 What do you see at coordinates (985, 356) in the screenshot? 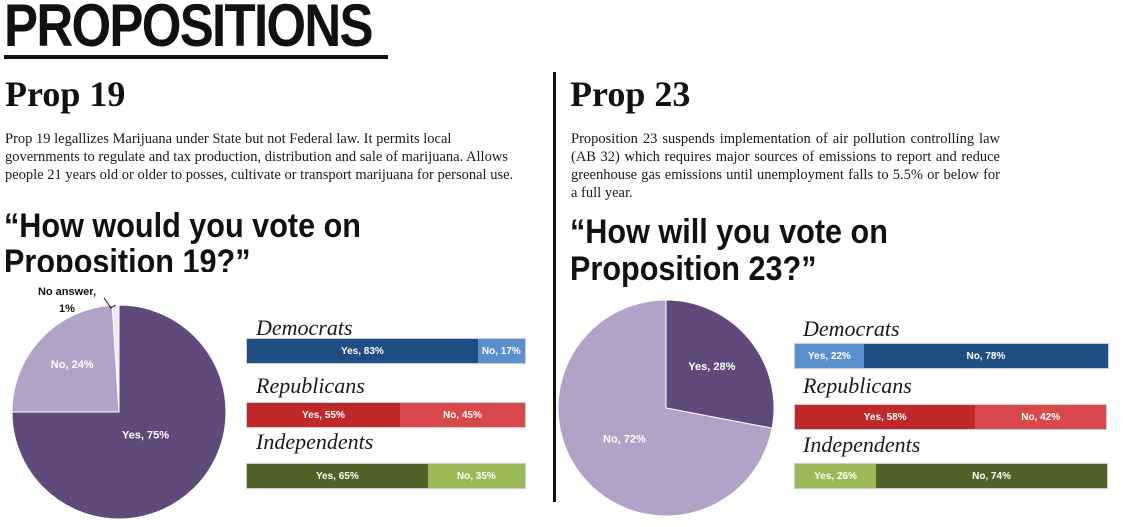
I see `prop23-democrats-no-segment: No, 78%` at bounding box center [985, 356].